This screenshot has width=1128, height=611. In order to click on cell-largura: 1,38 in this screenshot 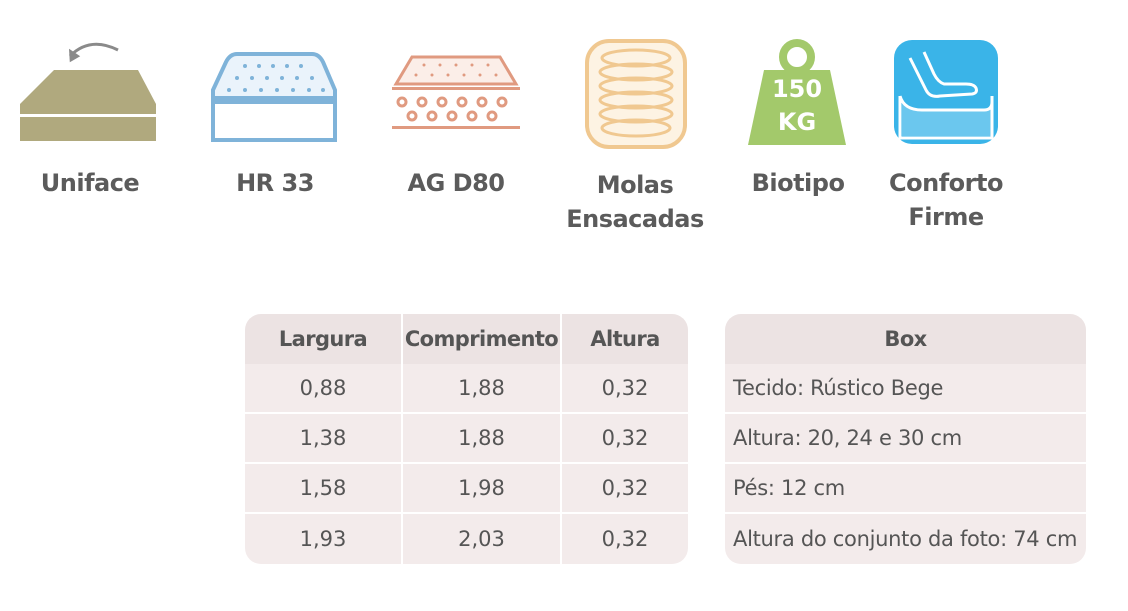, I will do `click(324, 439)`.